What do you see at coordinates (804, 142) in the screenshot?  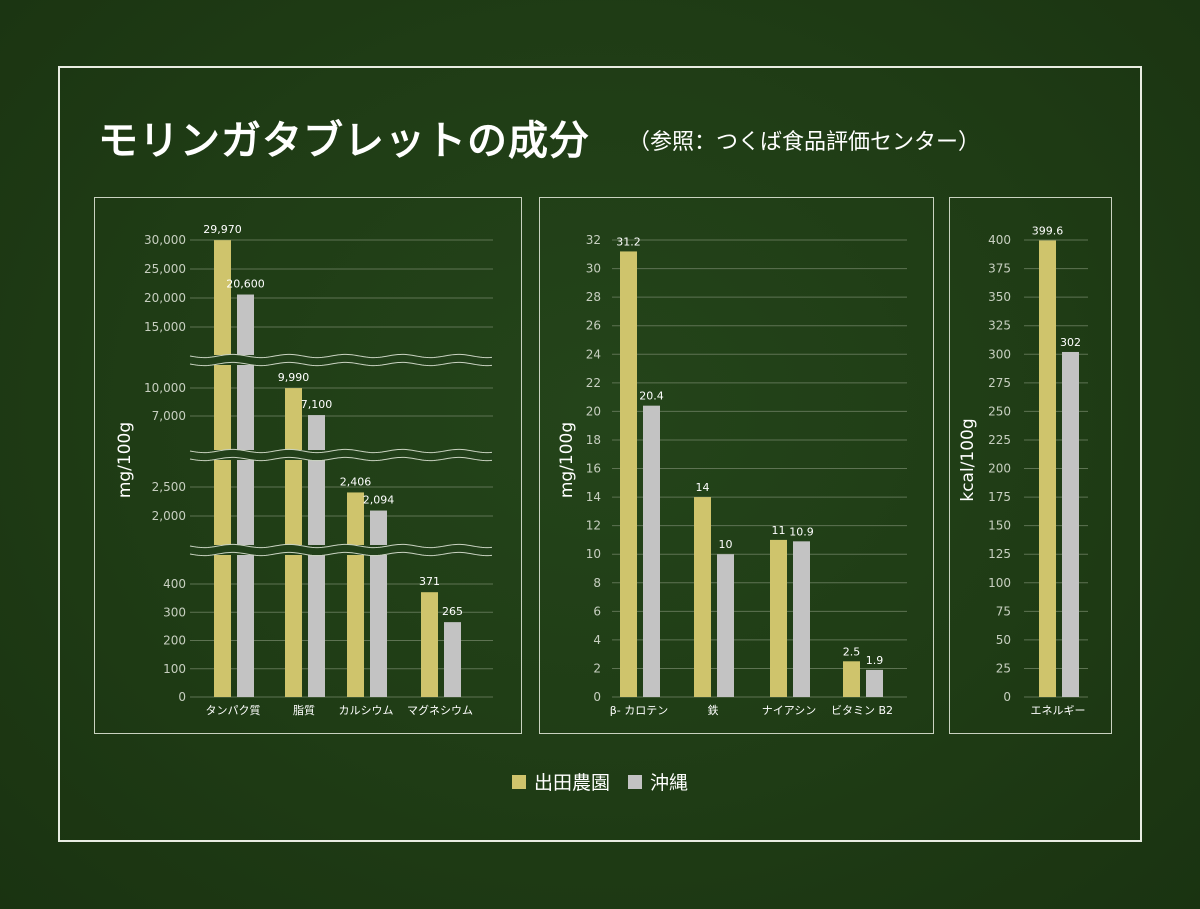 I see `chart-subtitle: （参照：つくば食品評価センター）` at bounding box center [804, 142].